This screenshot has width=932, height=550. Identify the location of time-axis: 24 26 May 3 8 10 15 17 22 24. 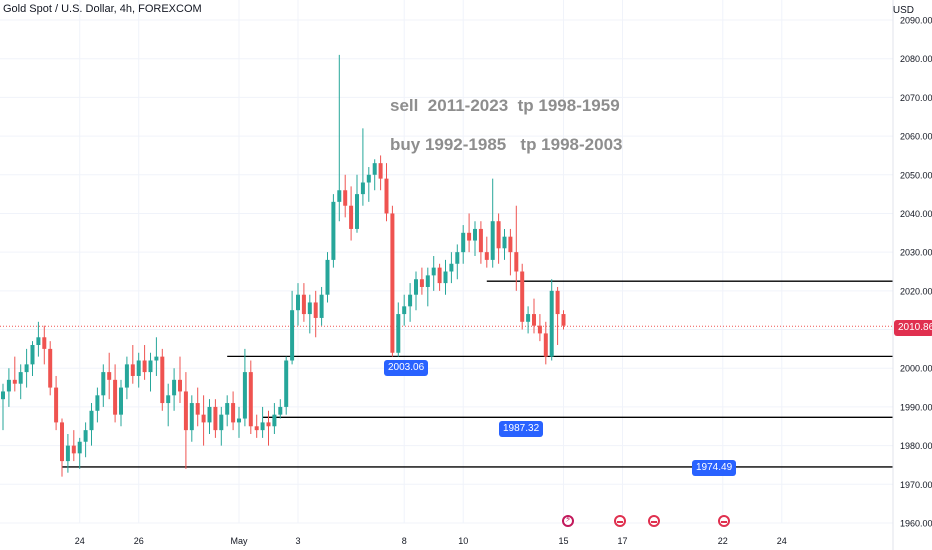
(431, 541).